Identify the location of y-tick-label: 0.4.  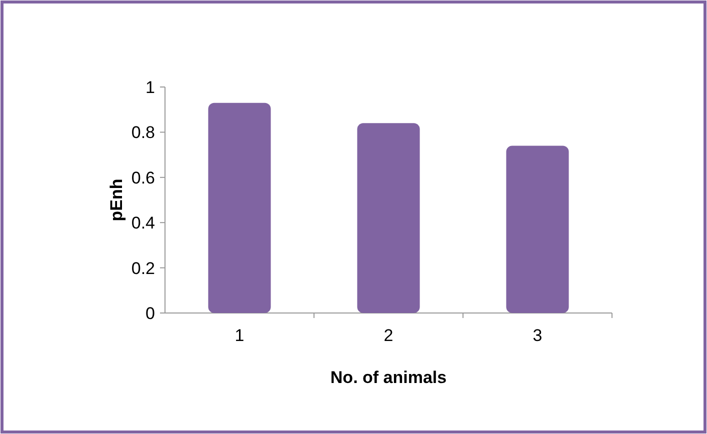
(143, 223).